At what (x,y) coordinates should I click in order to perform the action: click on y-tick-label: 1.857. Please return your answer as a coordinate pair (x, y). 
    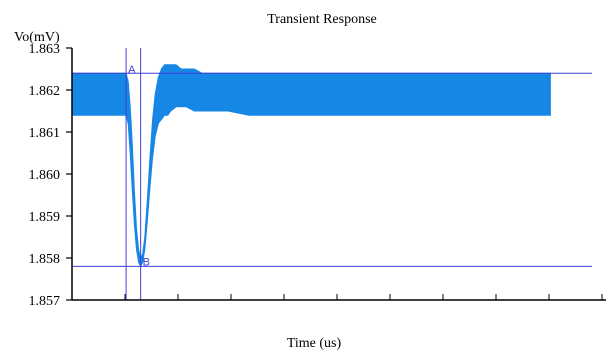
    Looking at the image, I should click on (45, 301).